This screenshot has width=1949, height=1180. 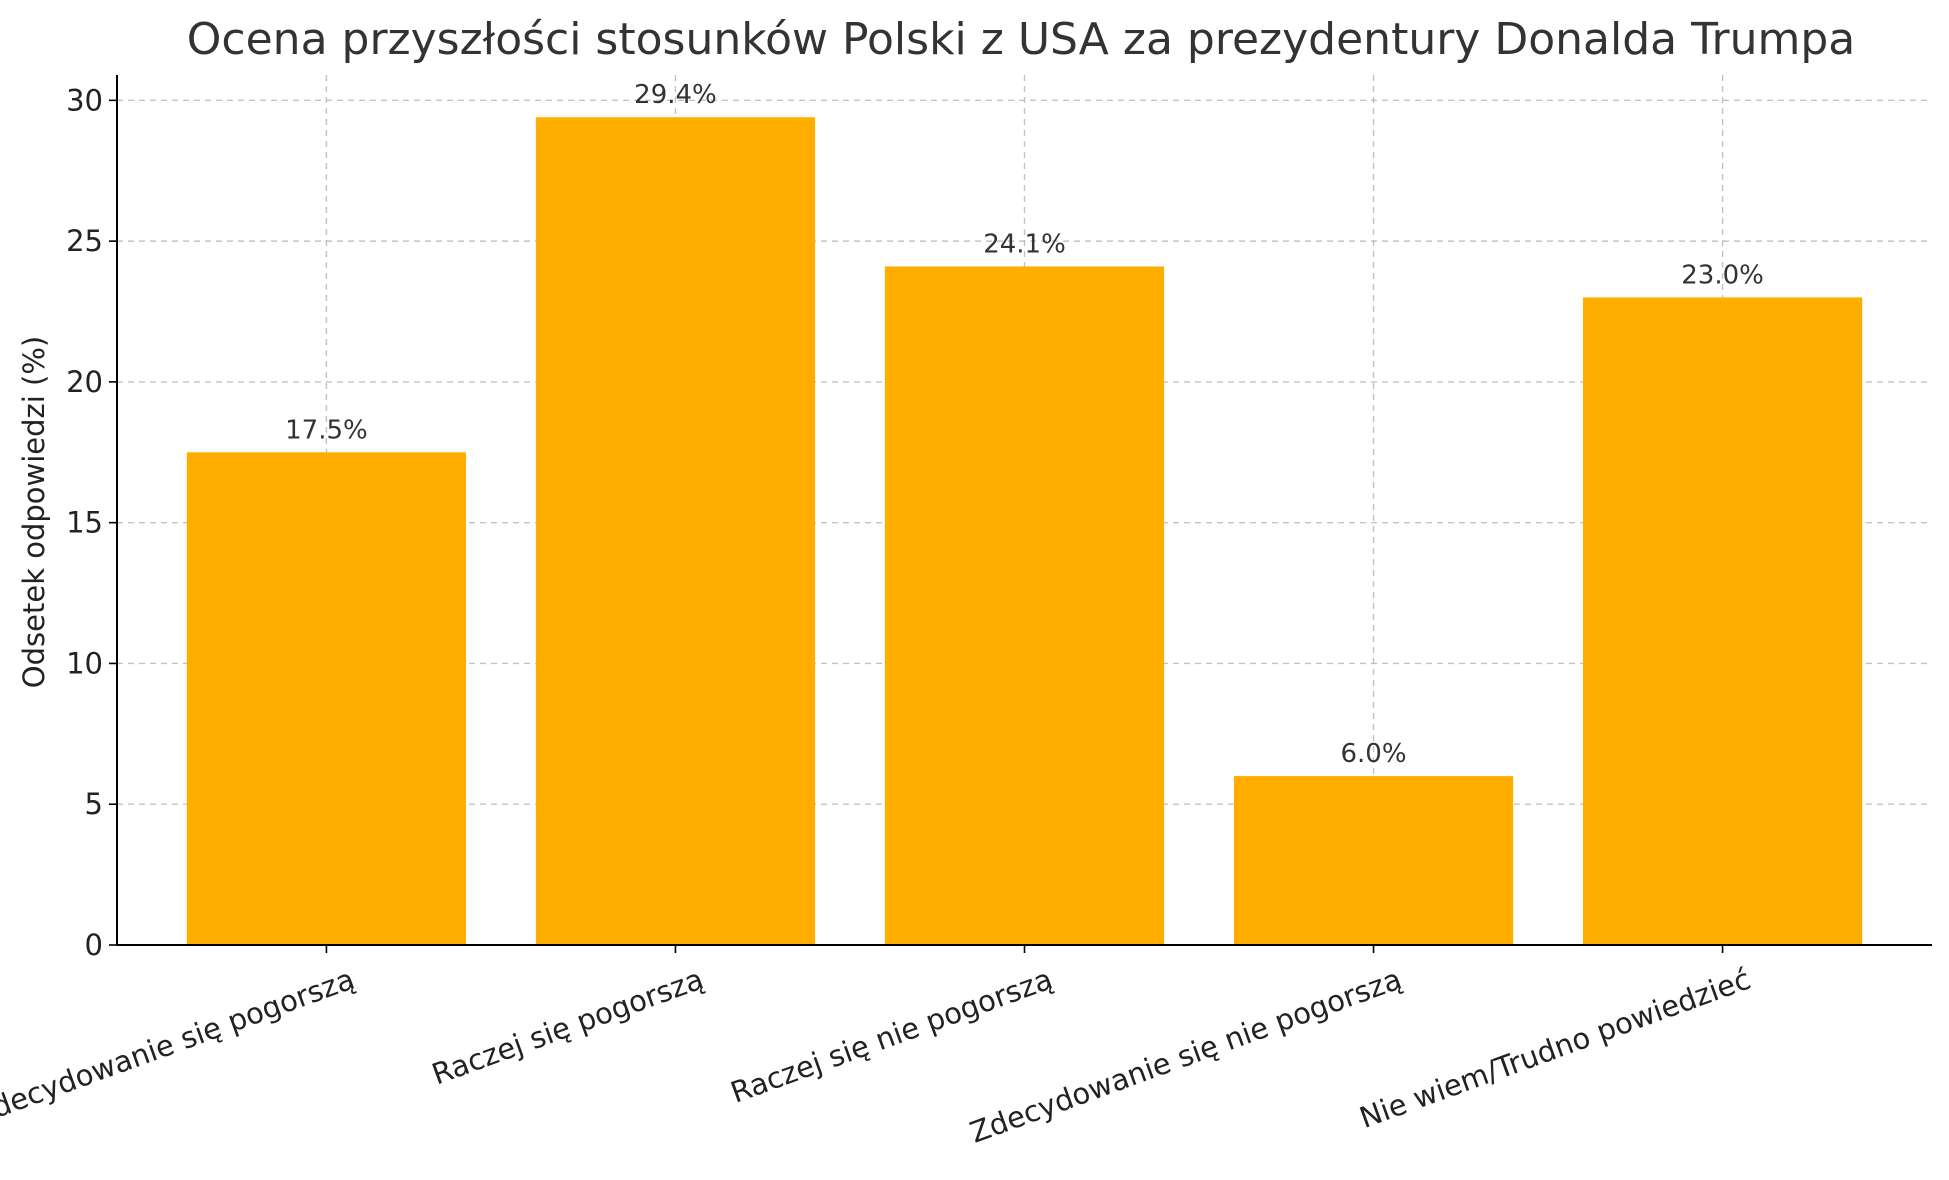 What do you see at coordinates (34, 512) in the screenshot?
I see `y-axis-label: Odsetek odpowiedzi (%)` at bounding box center [34, 512].